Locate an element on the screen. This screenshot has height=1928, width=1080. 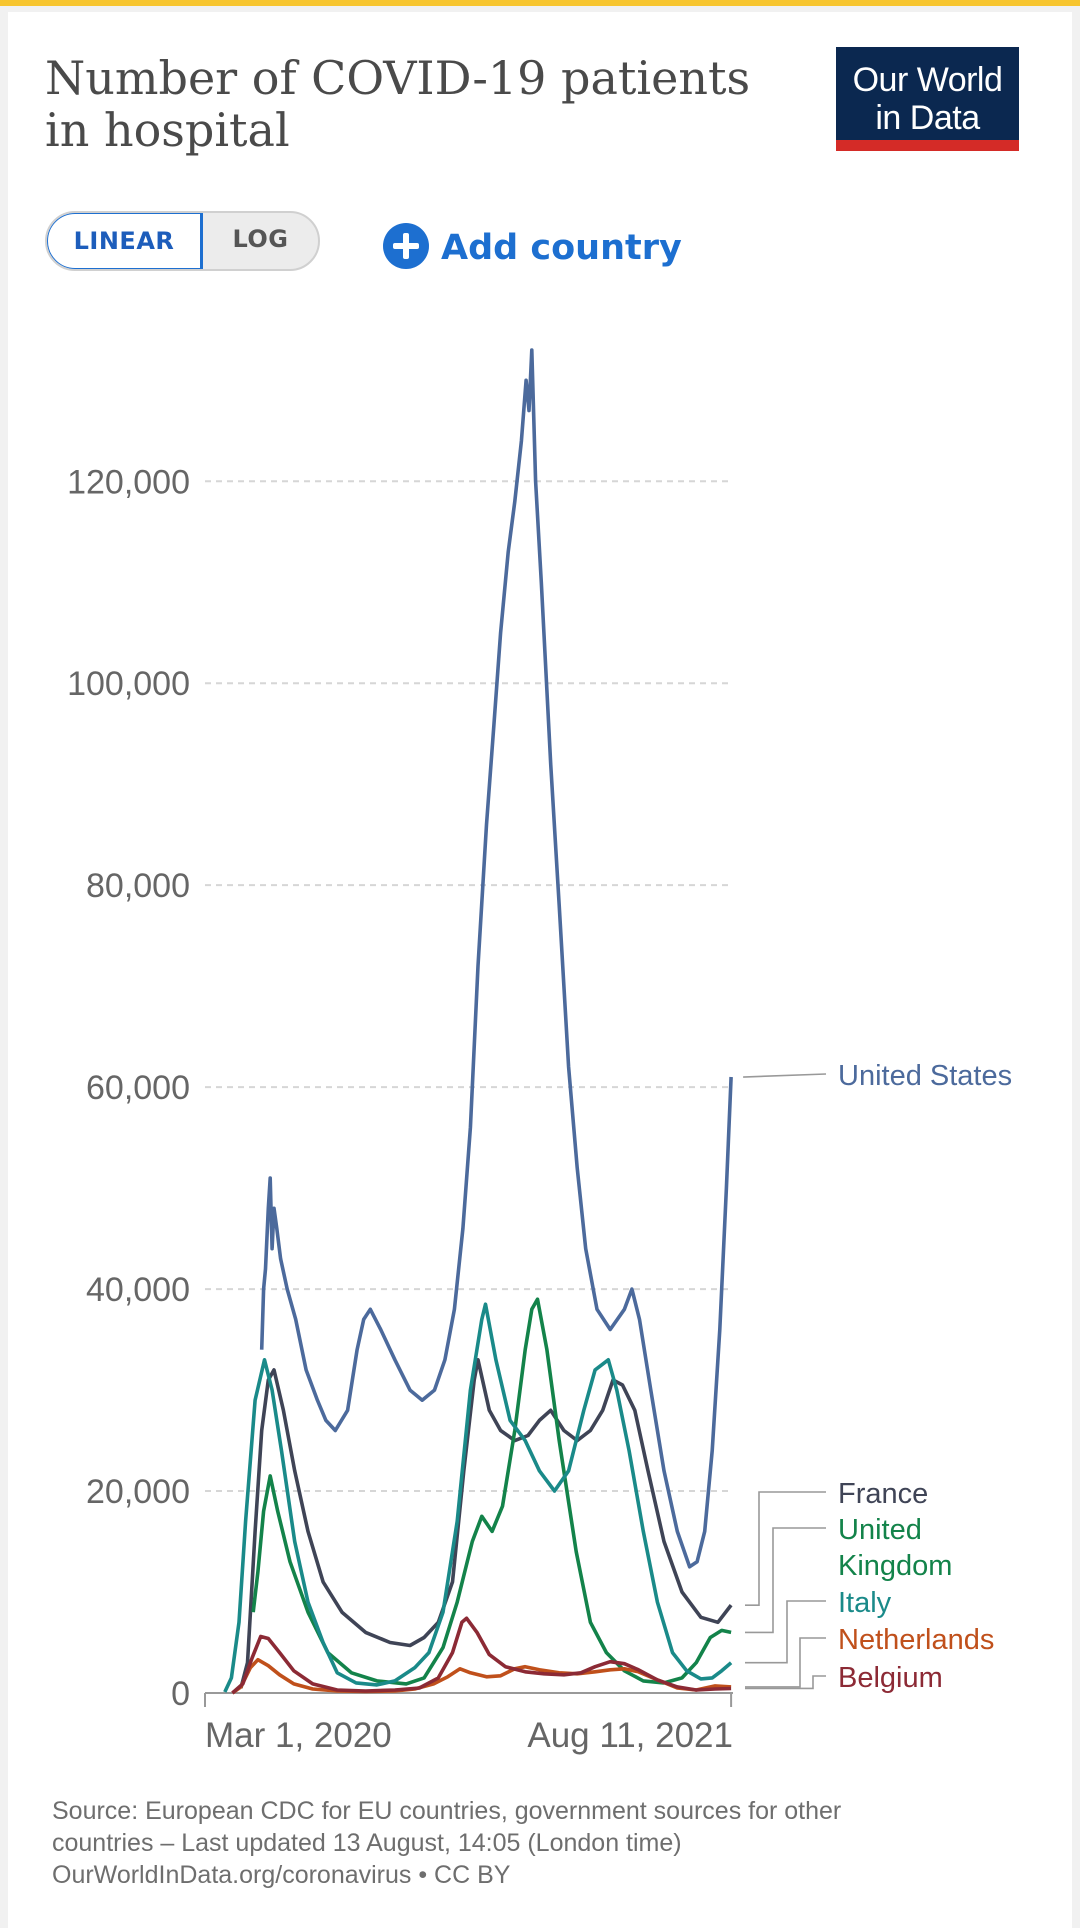
series-label-line: Italy is located at coordinates (865, 1603).